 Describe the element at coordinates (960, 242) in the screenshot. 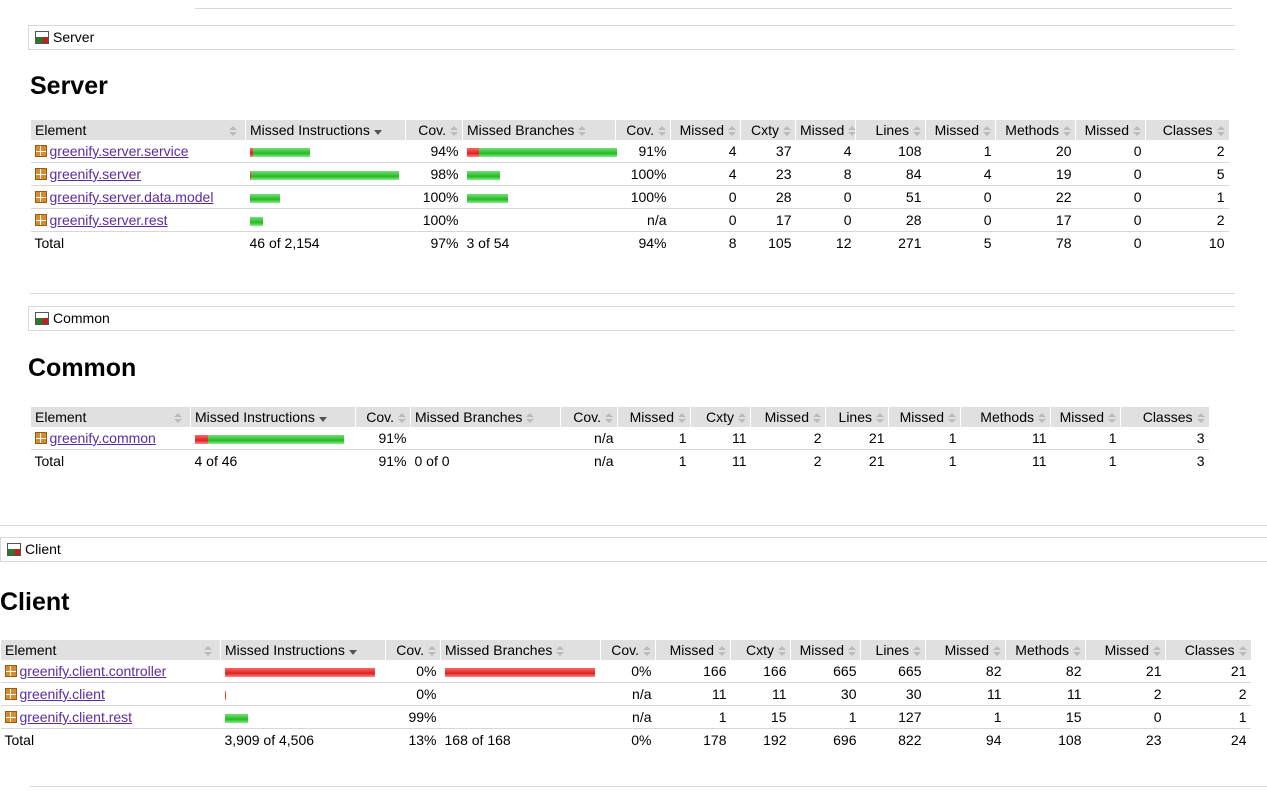

I see `total-cell: 5` at that location.